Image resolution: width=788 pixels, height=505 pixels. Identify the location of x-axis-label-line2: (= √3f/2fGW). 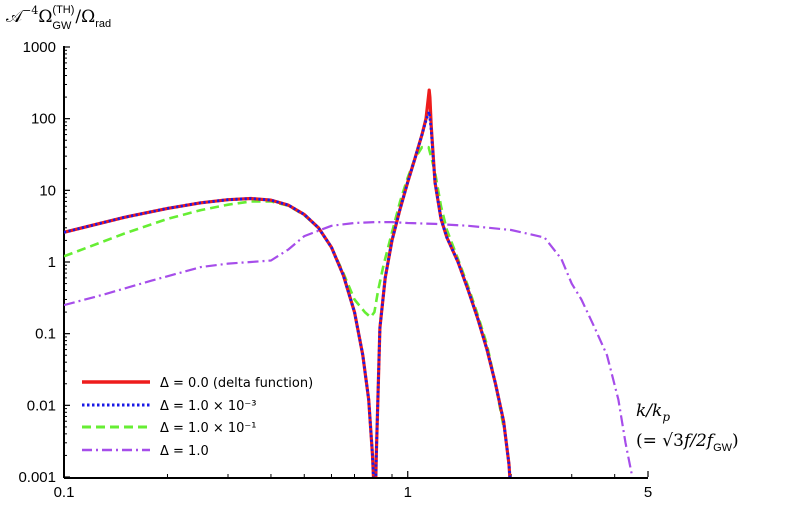
(687, 442).